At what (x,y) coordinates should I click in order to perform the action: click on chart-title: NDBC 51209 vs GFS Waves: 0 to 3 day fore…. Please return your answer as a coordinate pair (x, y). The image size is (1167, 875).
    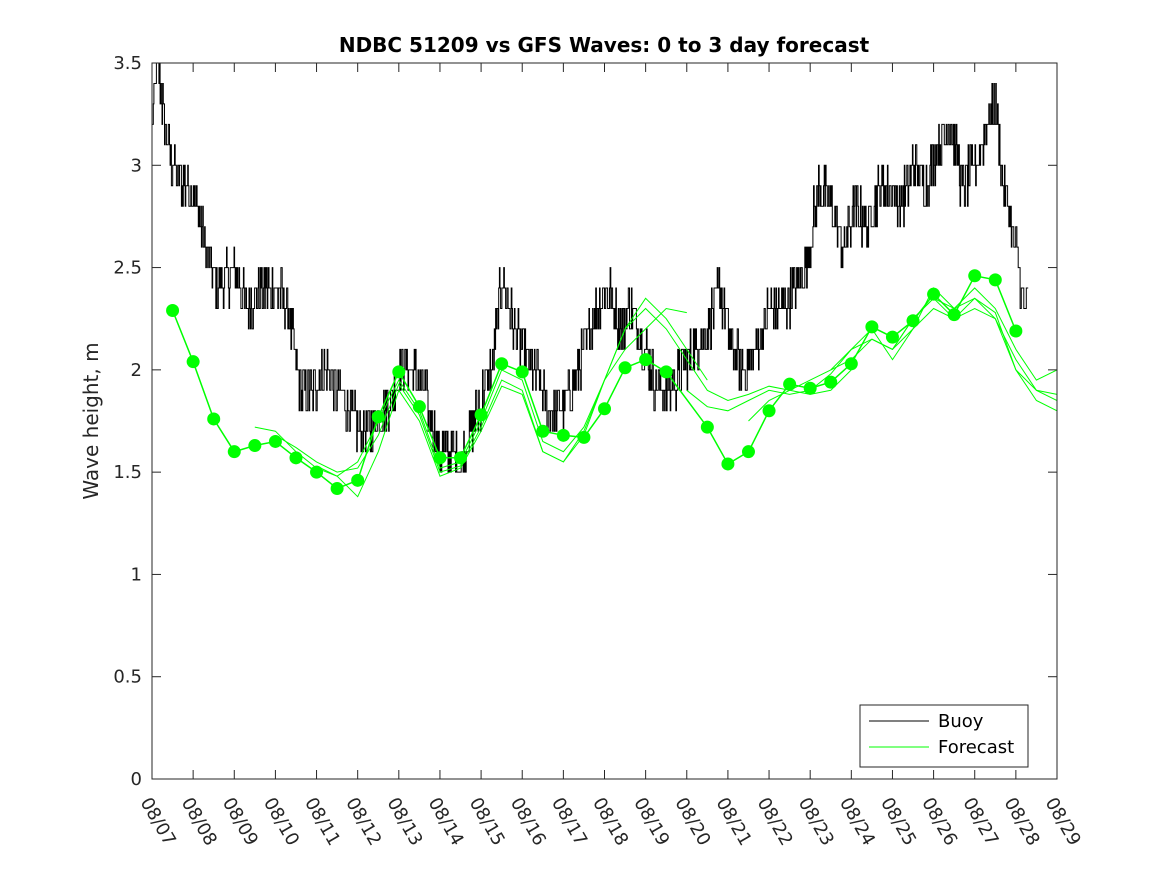
    Looking at the image, I should click on (604, 45).